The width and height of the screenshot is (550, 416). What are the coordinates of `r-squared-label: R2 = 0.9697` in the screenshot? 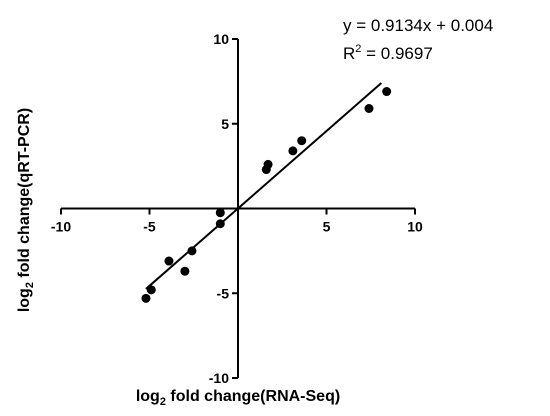 It's located at (388, 53).